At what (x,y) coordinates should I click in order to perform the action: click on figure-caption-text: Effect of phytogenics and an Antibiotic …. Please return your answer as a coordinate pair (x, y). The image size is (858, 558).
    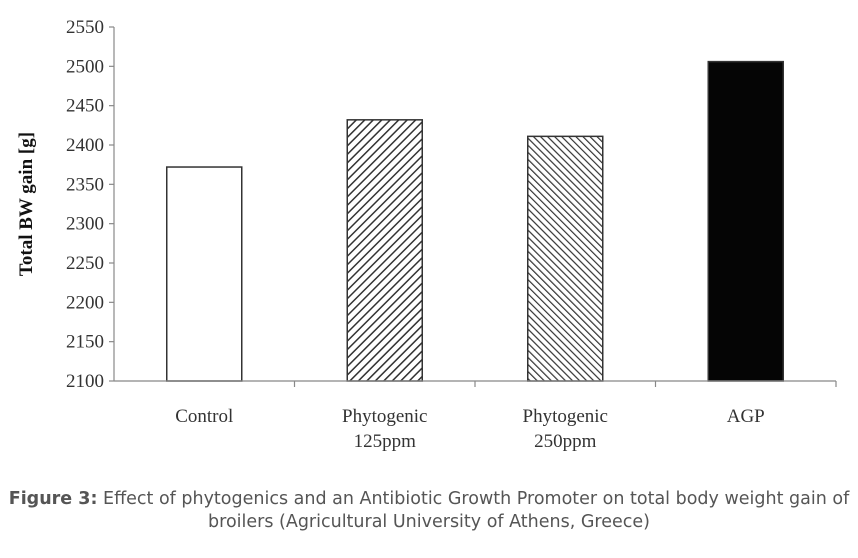
    Looking at the image, I should click on (473, 510).